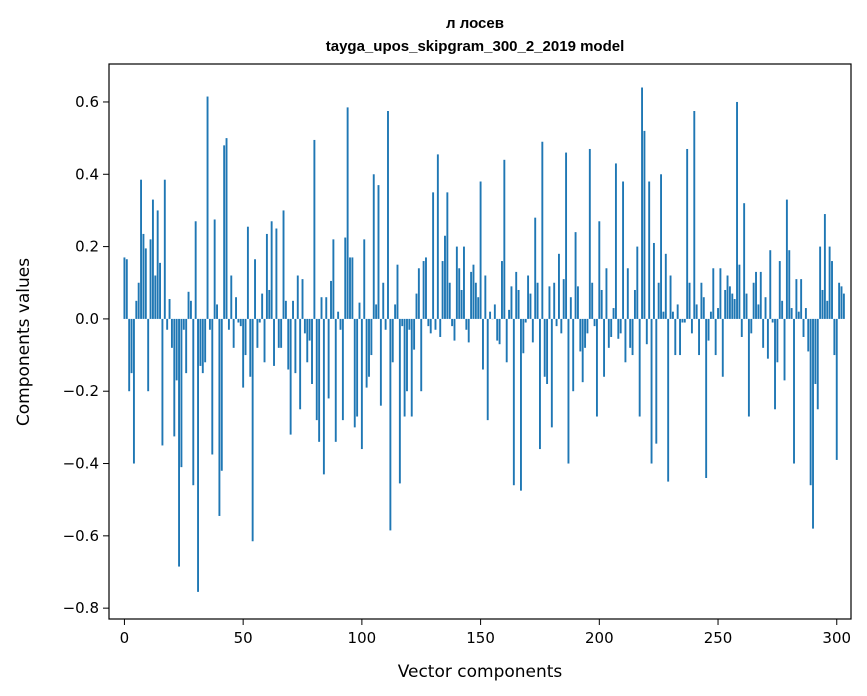 This screenshot has width=867, height=696. Describe the element at coordinates (480, 638) in the screenshot. I see `x-tick-label: 150` at that location.